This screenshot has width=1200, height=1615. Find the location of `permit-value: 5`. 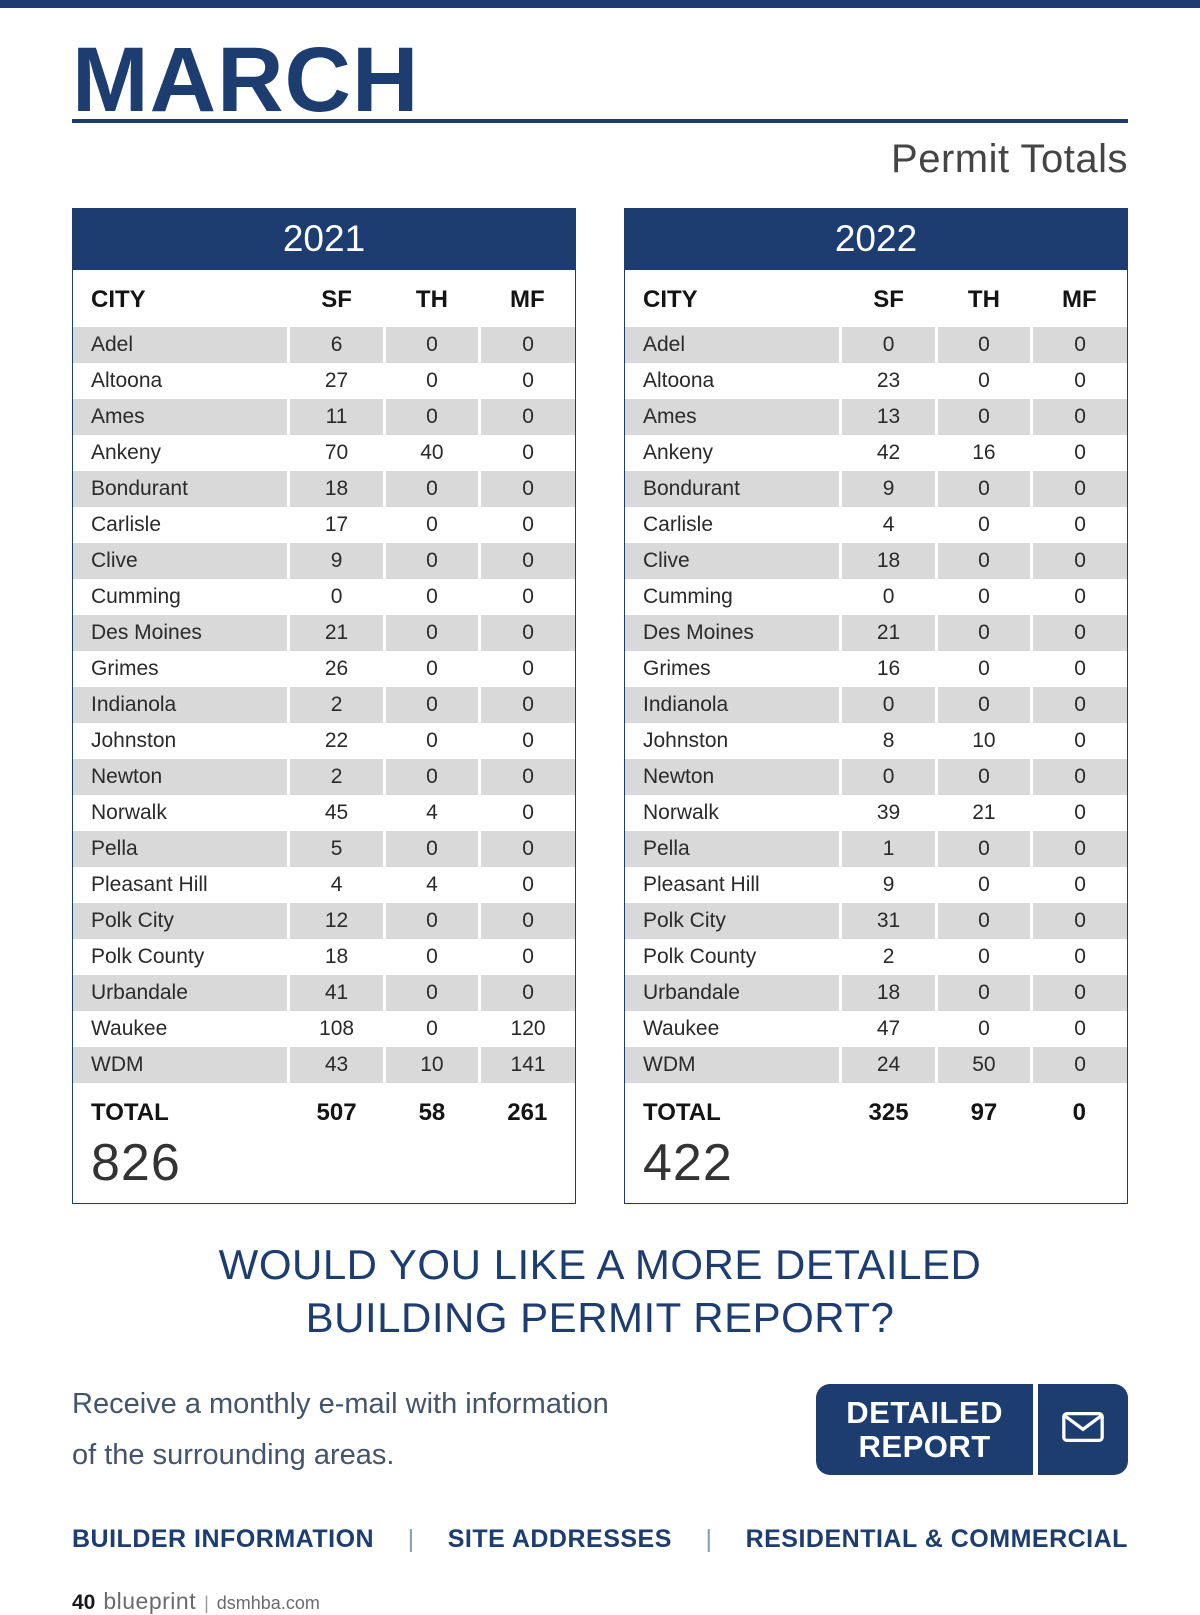

permit-value: 5 is located at coordinates (336, 848).